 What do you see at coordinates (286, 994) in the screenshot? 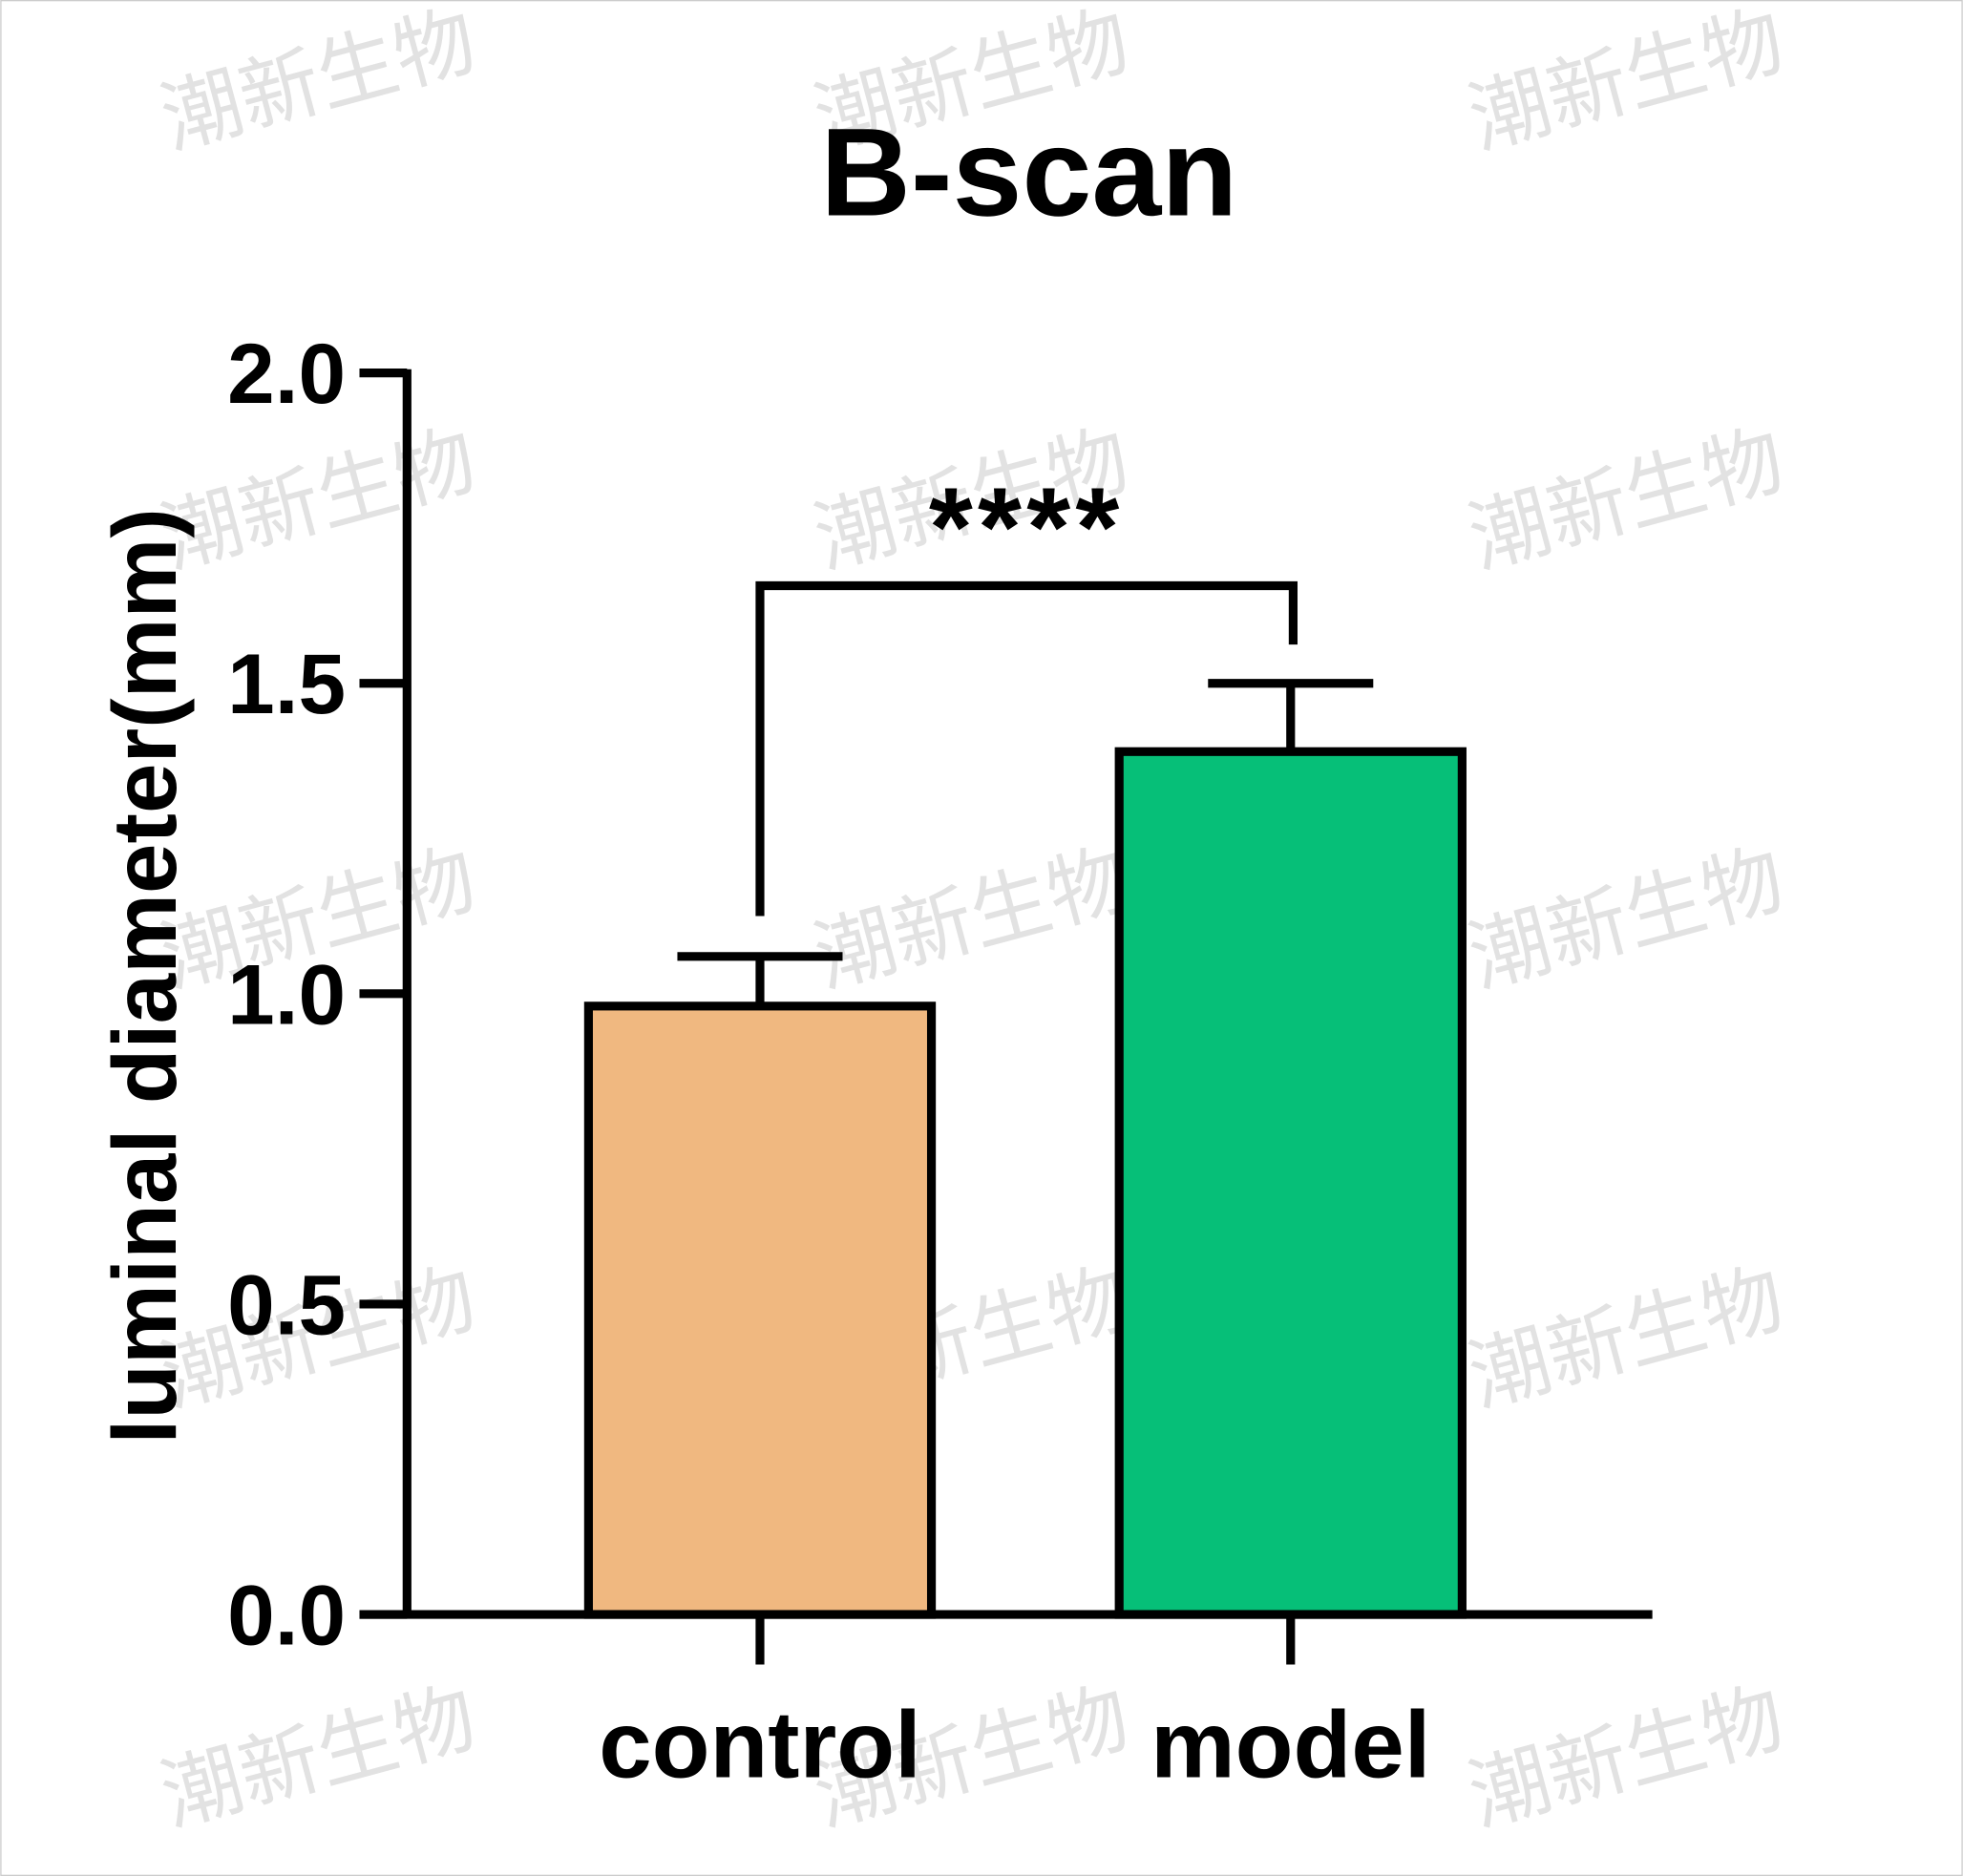
I see `y-tick-label: 1.0` at bounding box center [286, 994].